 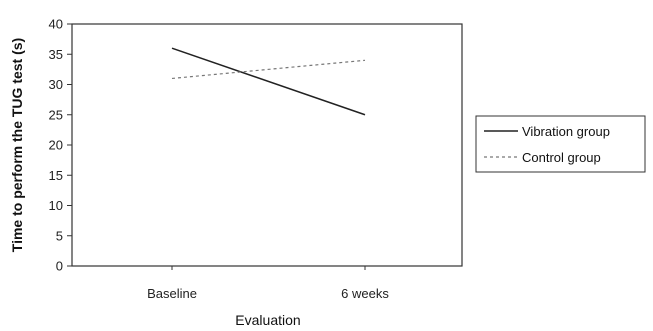 I want to click on legend: Vibration group Control group, so click(x=560, y=144).